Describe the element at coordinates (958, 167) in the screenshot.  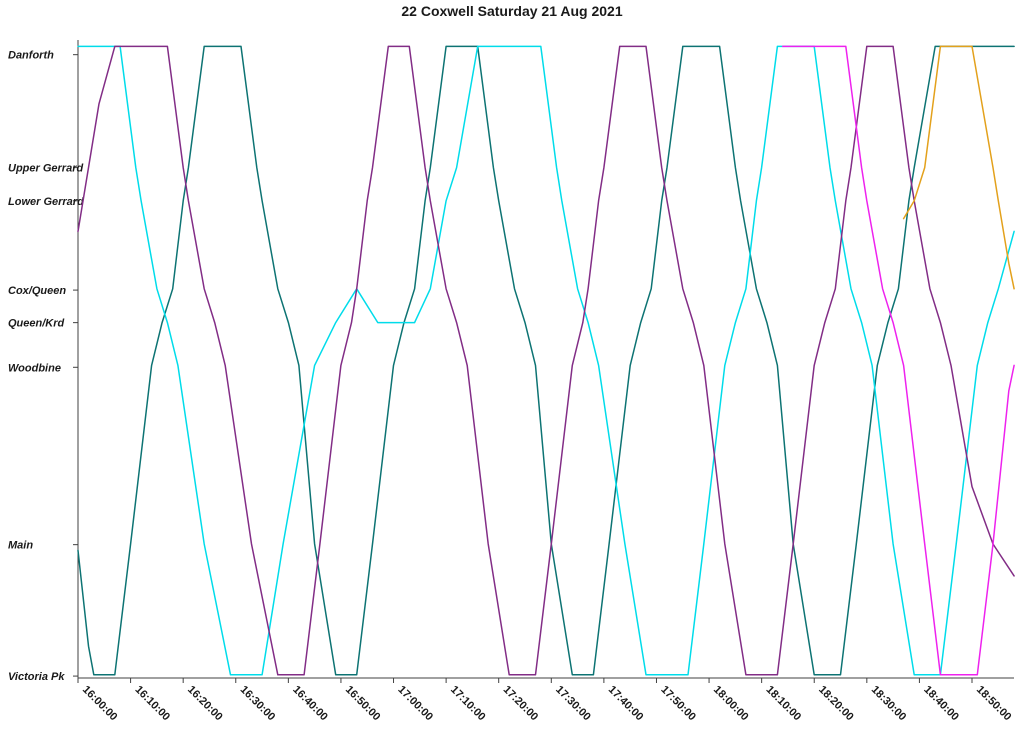
I see `series-line-run-orange` at that location.